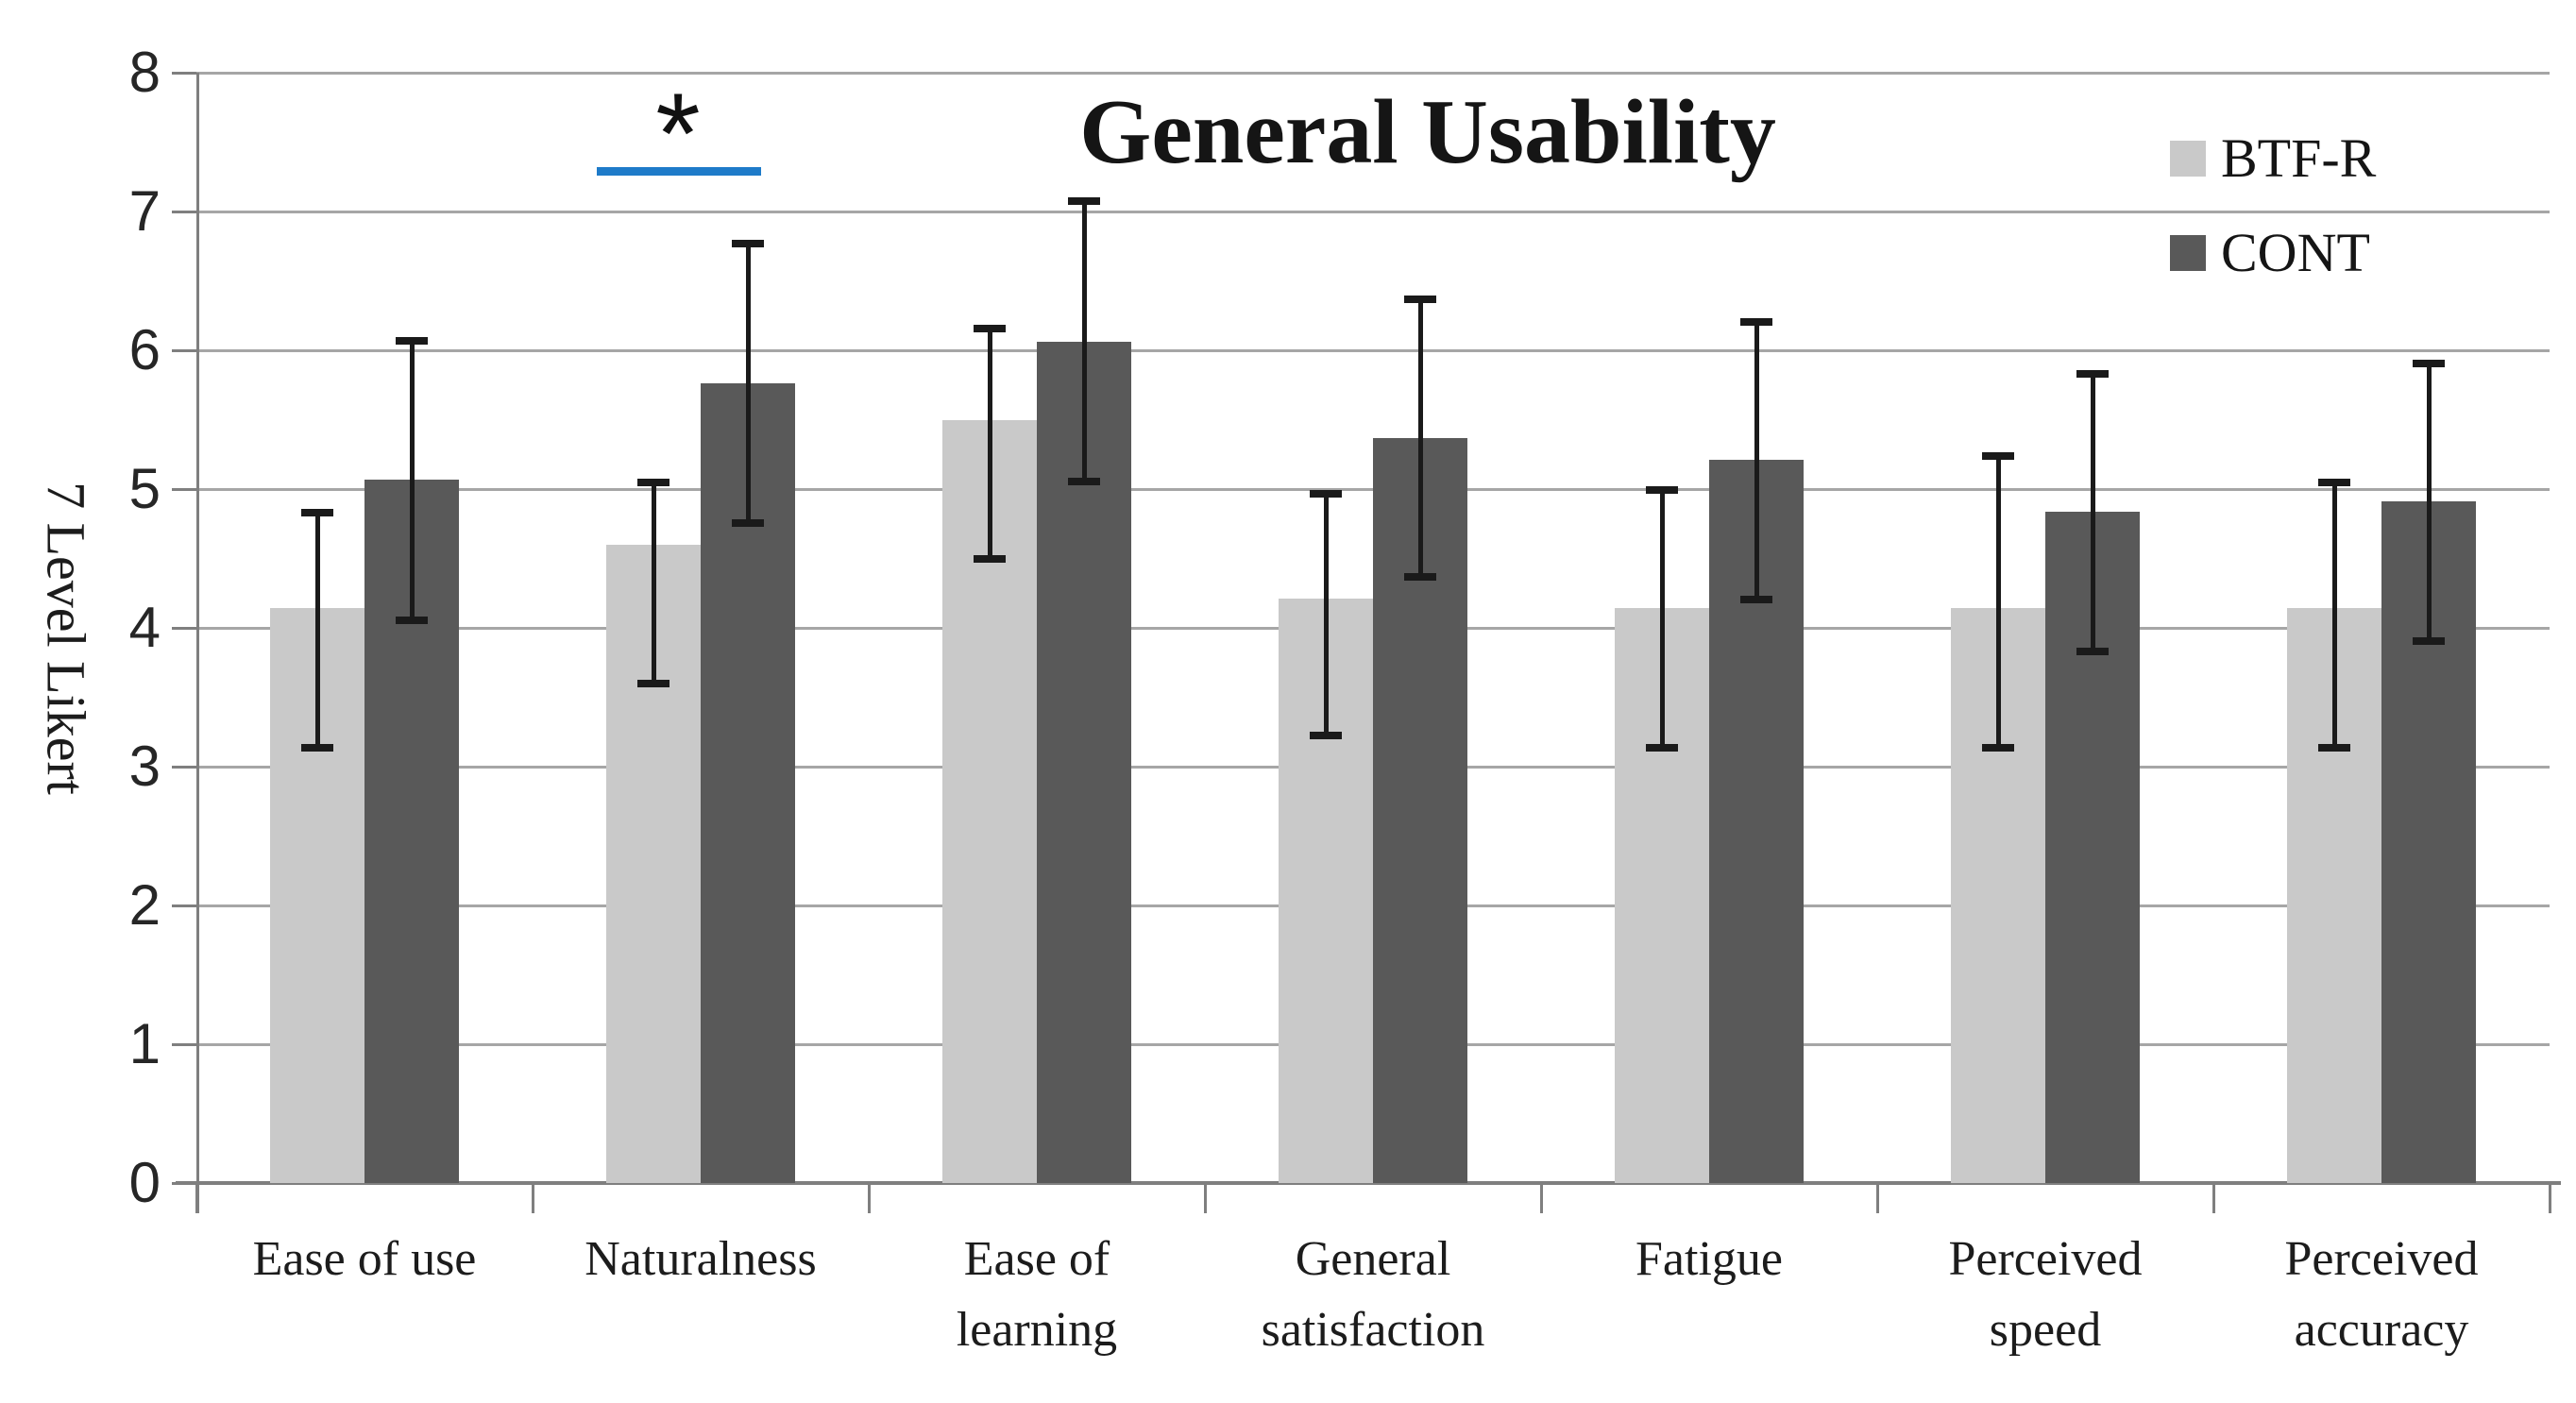 This screenshot has height=1403, width=2576. What do you see at coordinates (144, 766) in the screenshot?
I see `y-tick-label-3: 3` at bounding box center [144, 766].